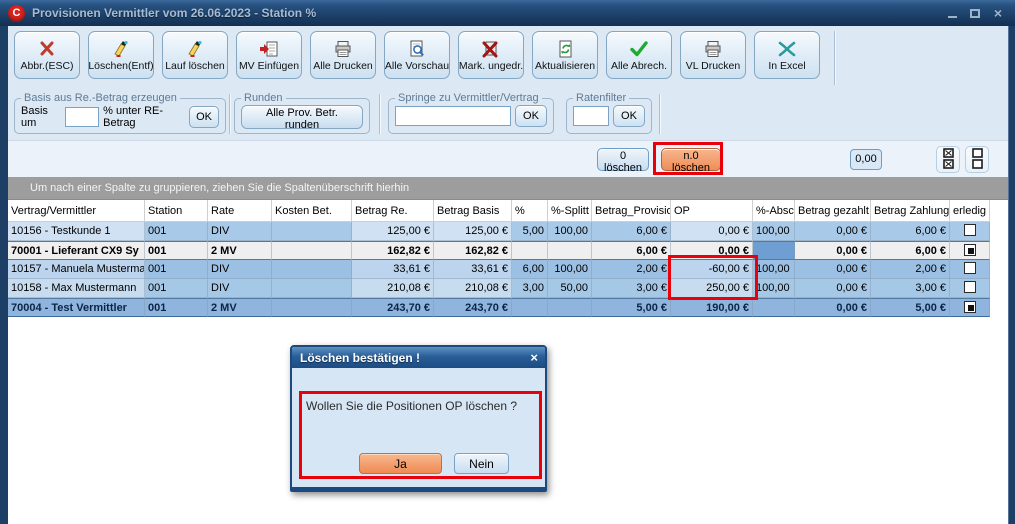  What do you see at coordinates (691, 161) in the screenshot?
I see `delete-not-zero-button: n.0 löschen` at bounding box center [691, 161].